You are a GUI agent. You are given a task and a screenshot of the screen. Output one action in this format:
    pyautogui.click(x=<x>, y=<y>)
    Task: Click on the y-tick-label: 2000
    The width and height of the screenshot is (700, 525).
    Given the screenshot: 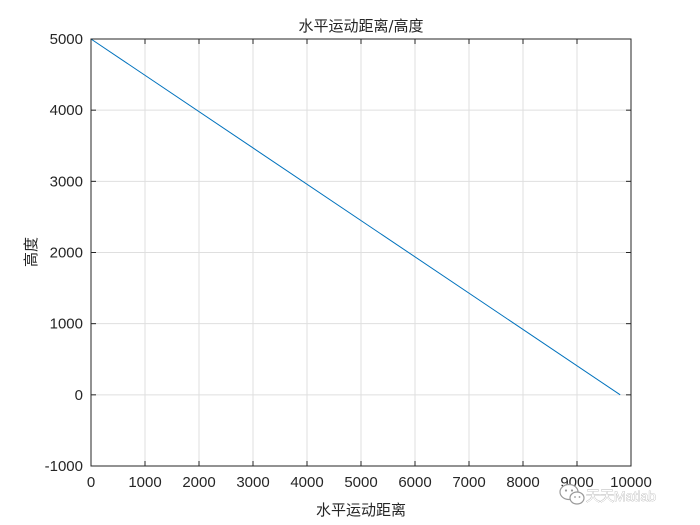 What is the action you would take?
    pyautogui.click(x=66, y=253)
    